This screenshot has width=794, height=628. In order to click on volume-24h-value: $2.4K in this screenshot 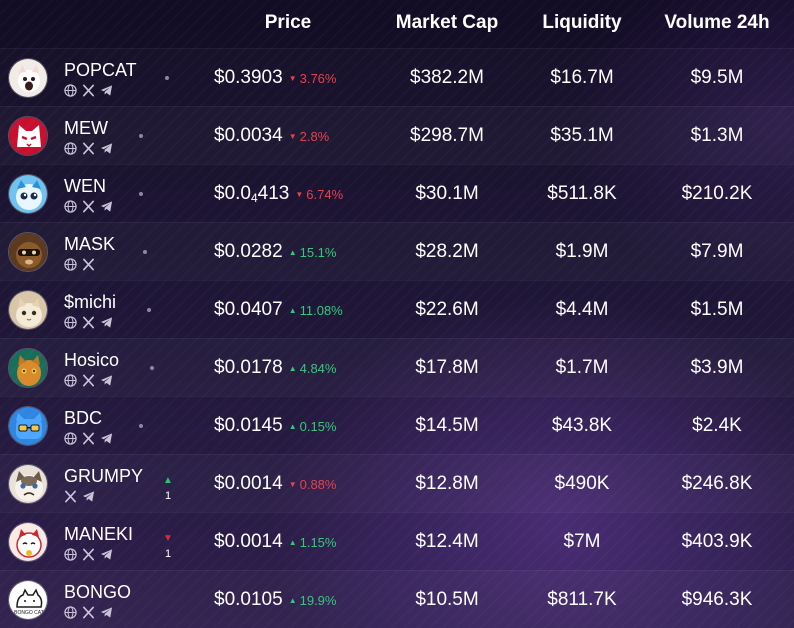, I will do `click(717, 425)`.